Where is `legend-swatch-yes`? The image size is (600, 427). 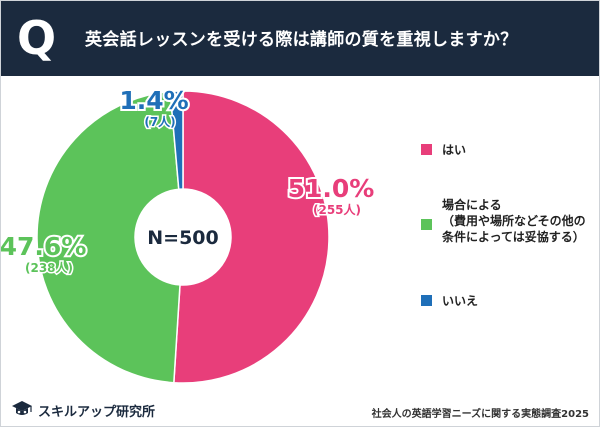
legend-swatch-yes is located at coordinates (426, 149).